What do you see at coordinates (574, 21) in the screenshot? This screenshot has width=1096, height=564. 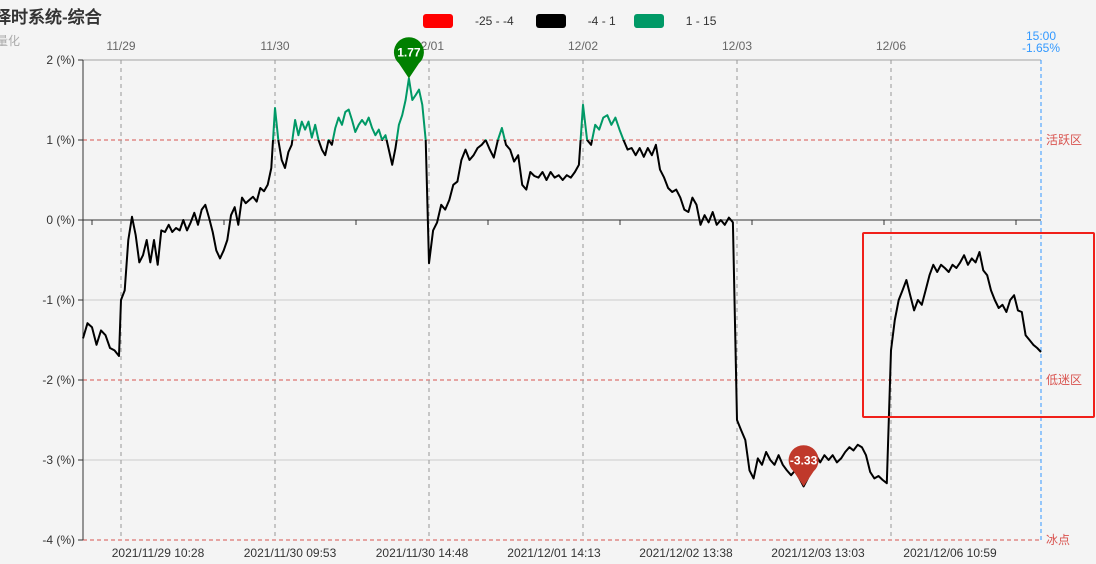 I see `legend: -25 - -4 -4 - 1 1 - 15` at bounding box center [574, 21].